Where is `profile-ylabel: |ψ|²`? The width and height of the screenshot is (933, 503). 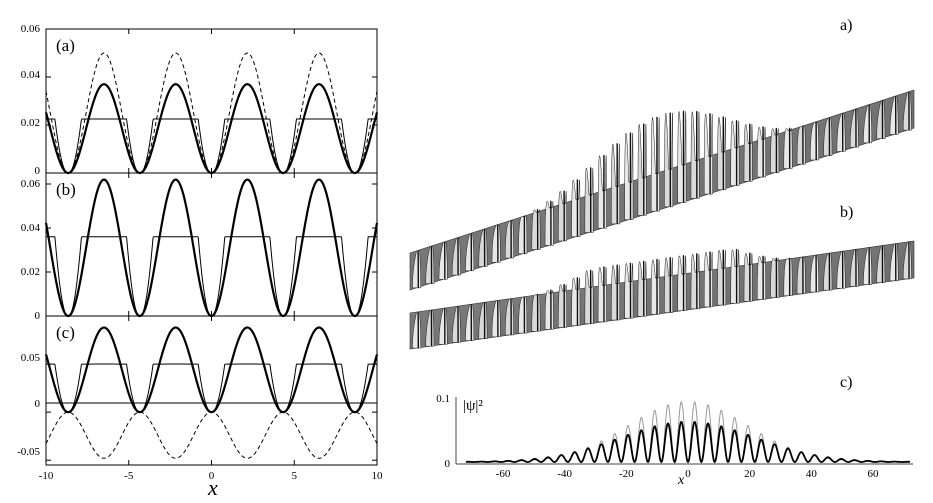
profile-ylabel: |ψ|² is located at coordinates (473, 406).